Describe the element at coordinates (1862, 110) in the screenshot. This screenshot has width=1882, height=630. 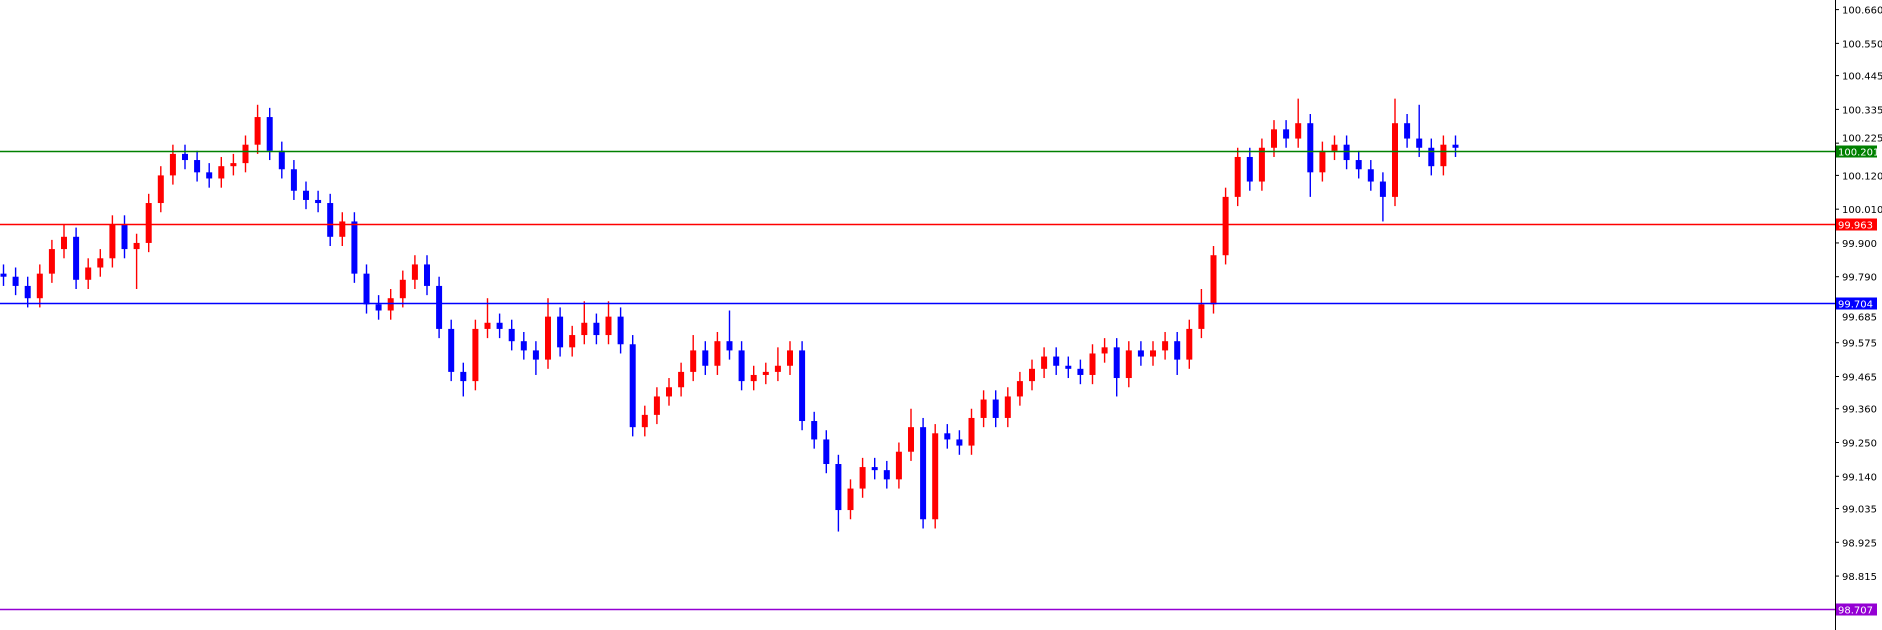
I see `tick-label: 100.335` at that location.